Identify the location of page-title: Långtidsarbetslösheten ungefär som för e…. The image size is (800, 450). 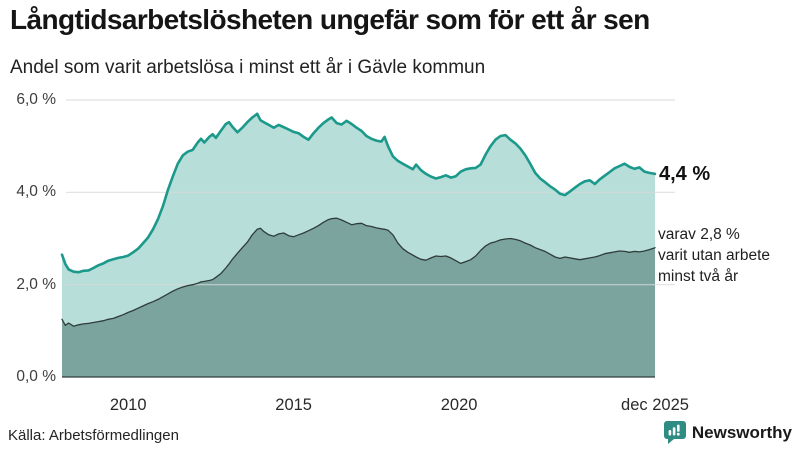
(330, 19).